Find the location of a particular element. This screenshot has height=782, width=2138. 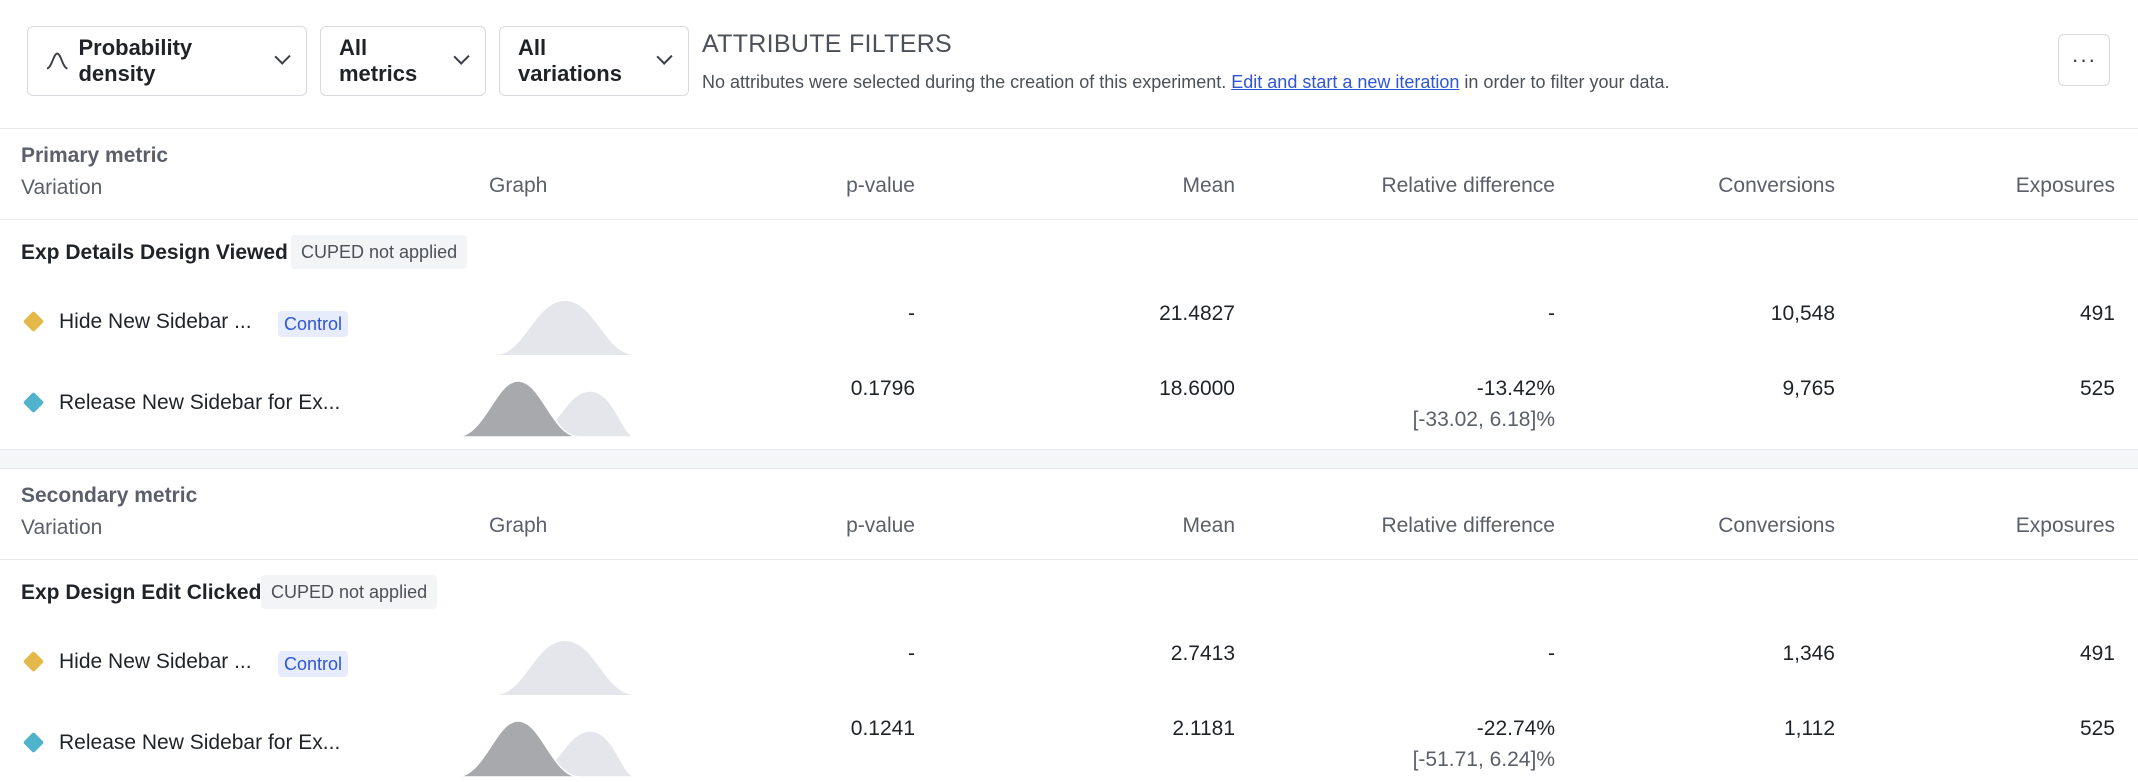

more-dots-icon: ··· is located at coordinates (2084, 59).